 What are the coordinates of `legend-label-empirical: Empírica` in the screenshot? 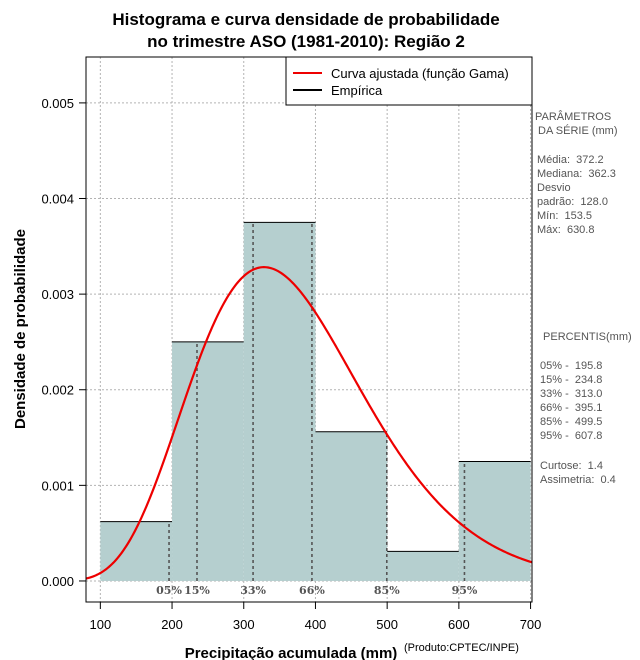 It's located at (357, 90).